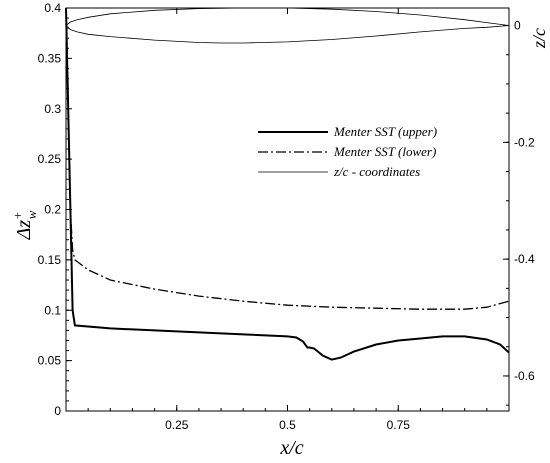  Describe the element at coordinates (524, 376) in the screenshot. I see `y-right-tick-label: -0.6` at that location.